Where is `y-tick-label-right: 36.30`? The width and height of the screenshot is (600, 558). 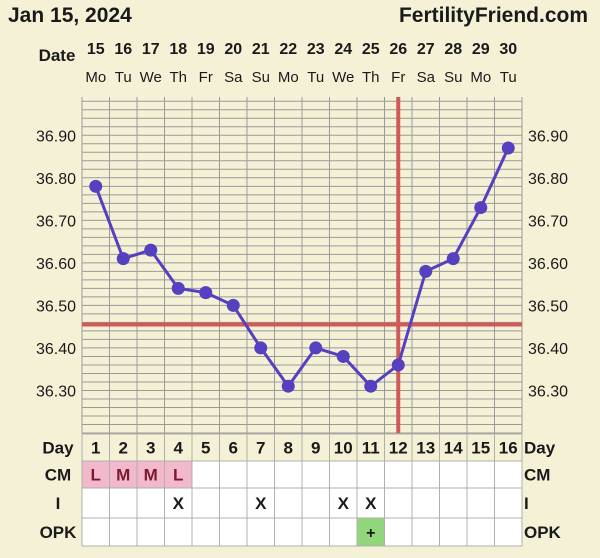
y-tick-label-right: 36.30 is located at coordinates (548, 391).